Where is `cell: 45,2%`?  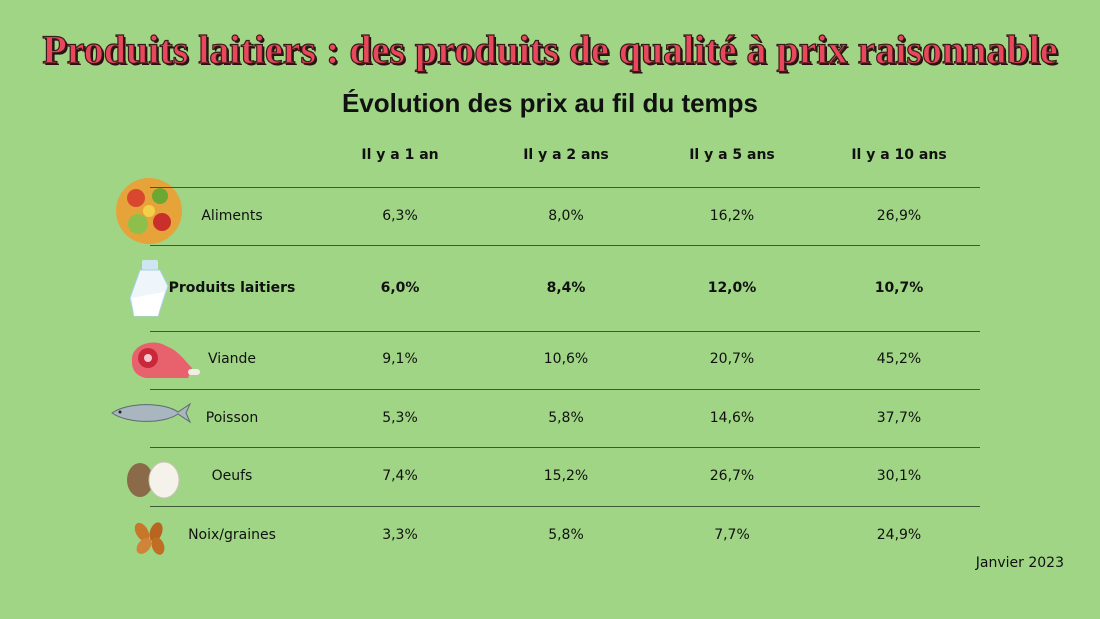
cell: 45,2% is located at coordinates (899, 359).